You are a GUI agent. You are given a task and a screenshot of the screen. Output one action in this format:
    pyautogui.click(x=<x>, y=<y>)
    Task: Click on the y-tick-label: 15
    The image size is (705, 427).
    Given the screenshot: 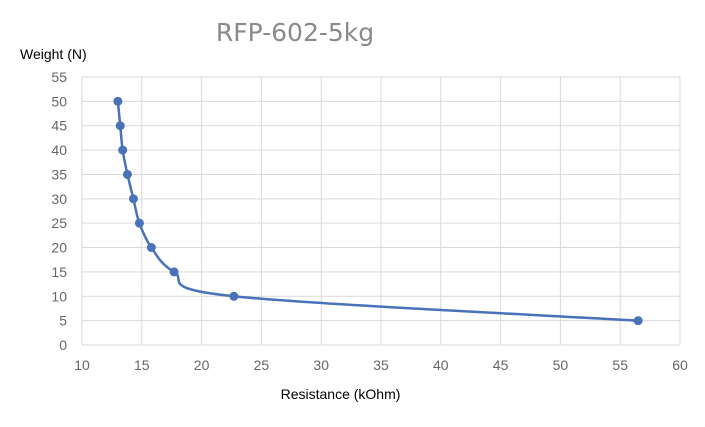 What is the action you would take?
    pyautogui.click(x=59, y=272)
    